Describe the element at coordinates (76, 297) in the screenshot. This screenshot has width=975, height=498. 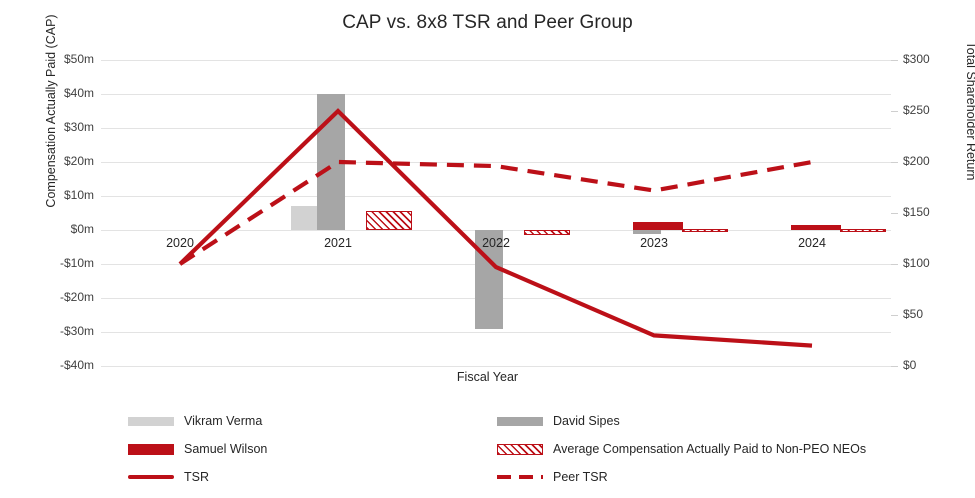
I see `y-axis-left-tick-label: -$20m` at that location.